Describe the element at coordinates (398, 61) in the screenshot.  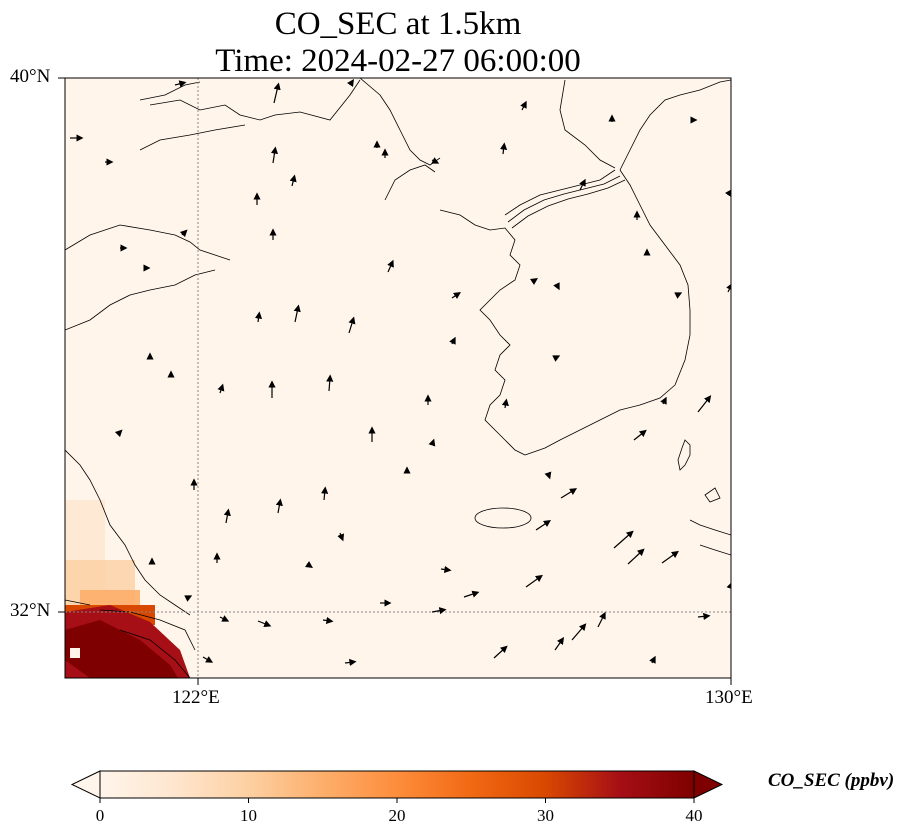
I see `map-title-line2: Time: 2024-02-27 06:00:00` at that location.